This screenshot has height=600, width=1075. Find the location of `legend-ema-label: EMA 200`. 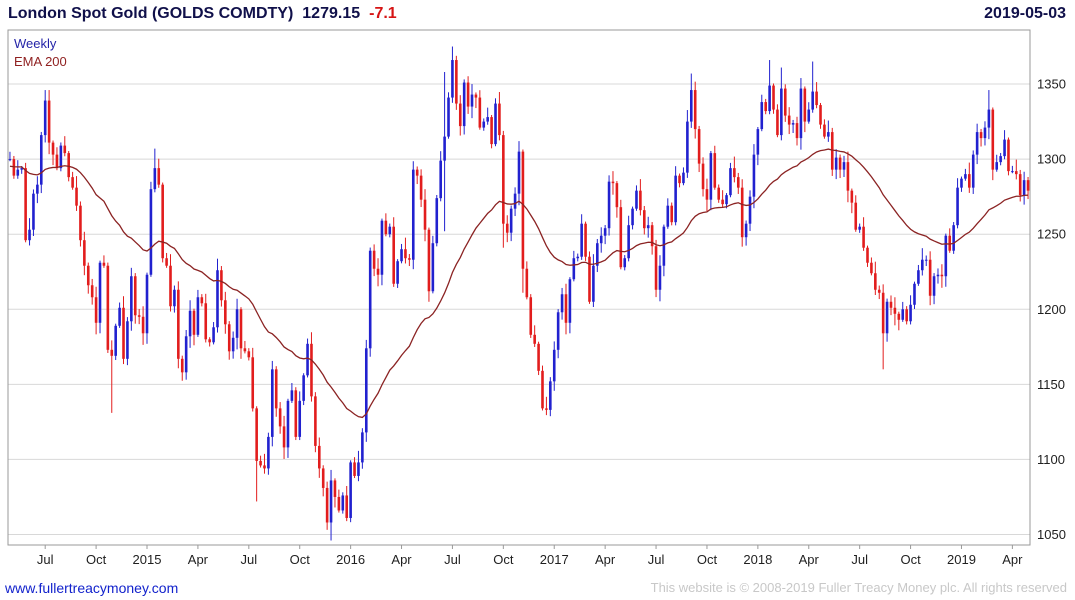

legend-ema-label: EMA 200 is located at coordinates (40, 61).